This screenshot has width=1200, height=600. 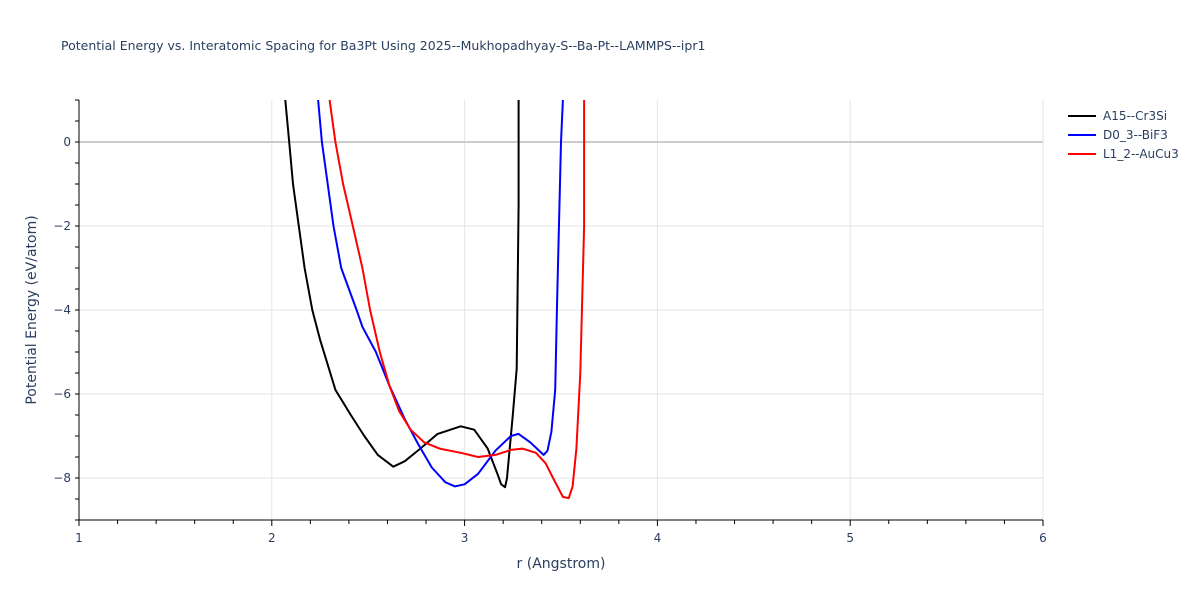 I want to click on x-axis-title: r (Angstrom), so click(x=561, y=564).